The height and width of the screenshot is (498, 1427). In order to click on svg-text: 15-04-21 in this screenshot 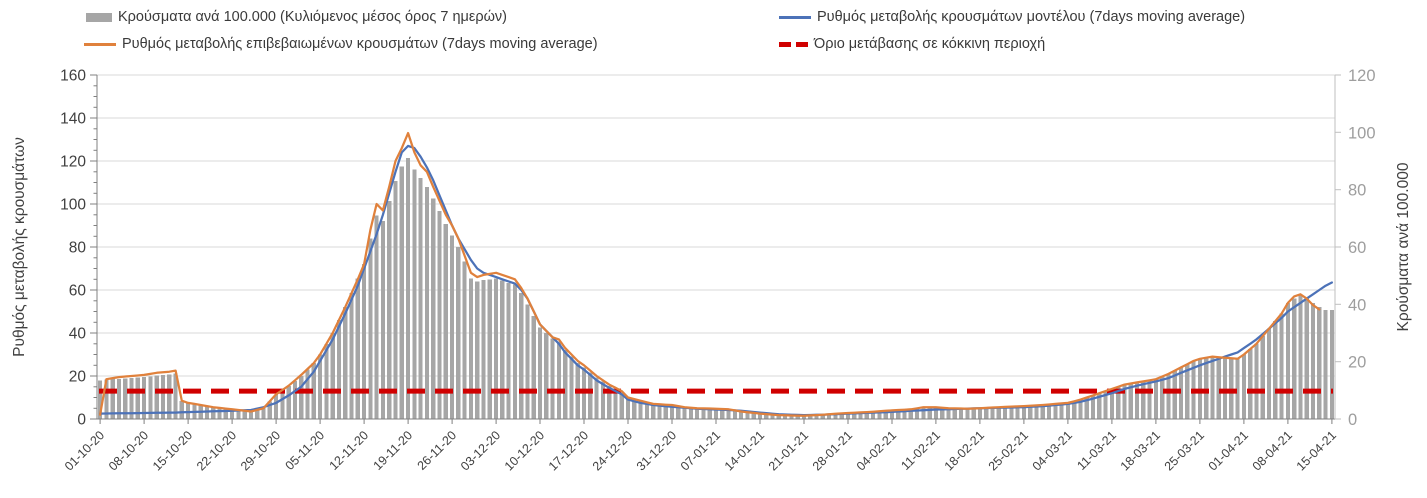, I will do `click(1316, 450)`.